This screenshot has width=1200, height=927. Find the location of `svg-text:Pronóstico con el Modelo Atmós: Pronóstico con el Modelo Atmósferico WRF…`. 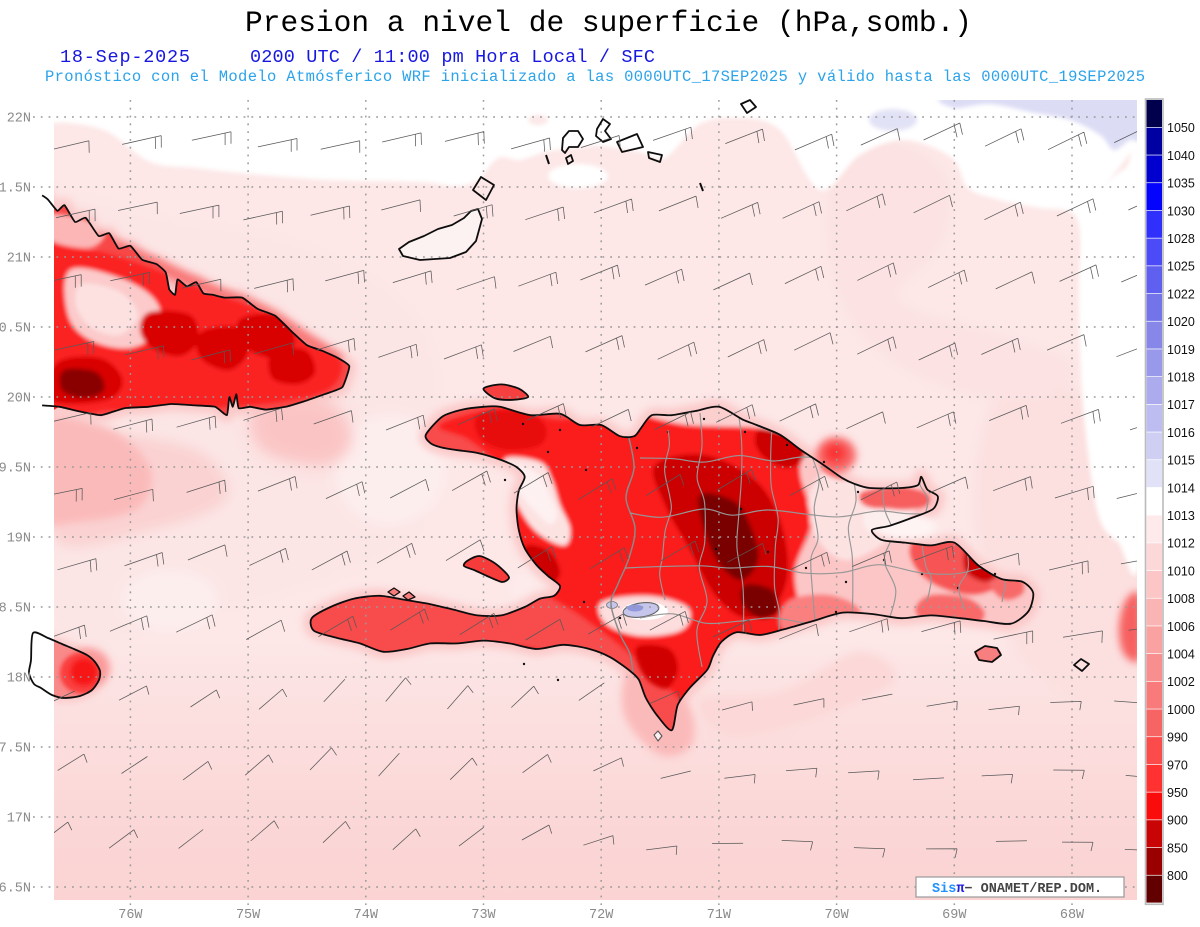

svg-text:Pronóstico con el Modelo Atmós: Pronóstico con el Modelo Atmósferico WRF… is located at coordinates (595, 77).